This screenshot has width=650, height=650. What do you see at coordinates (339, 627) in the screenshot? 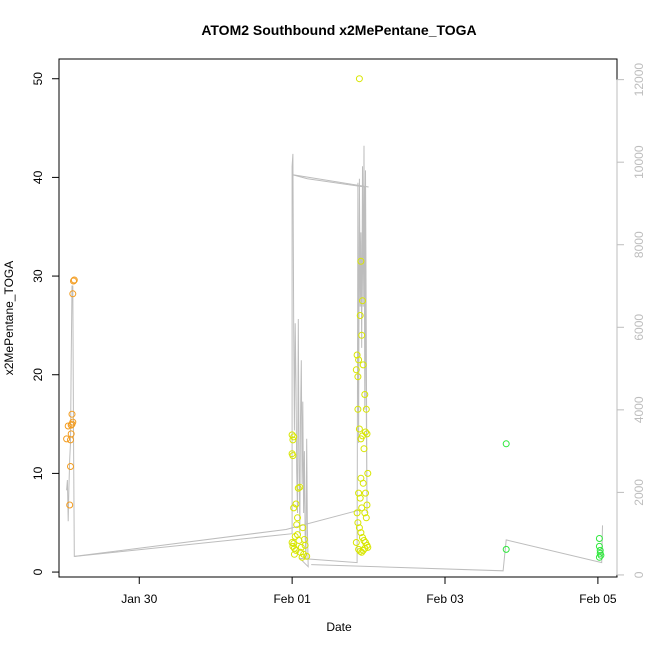
I see `x-axis-label: Date` at bounding box center [339, 627].